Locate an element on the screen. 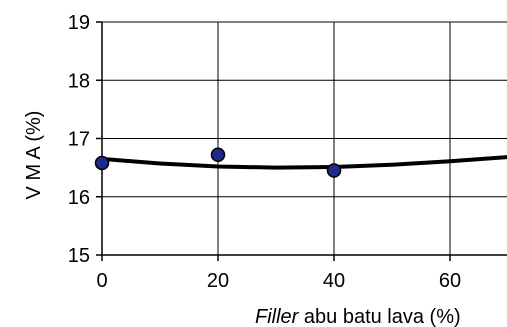  y-tick-label: 16 is located at coordinates (79, 198).